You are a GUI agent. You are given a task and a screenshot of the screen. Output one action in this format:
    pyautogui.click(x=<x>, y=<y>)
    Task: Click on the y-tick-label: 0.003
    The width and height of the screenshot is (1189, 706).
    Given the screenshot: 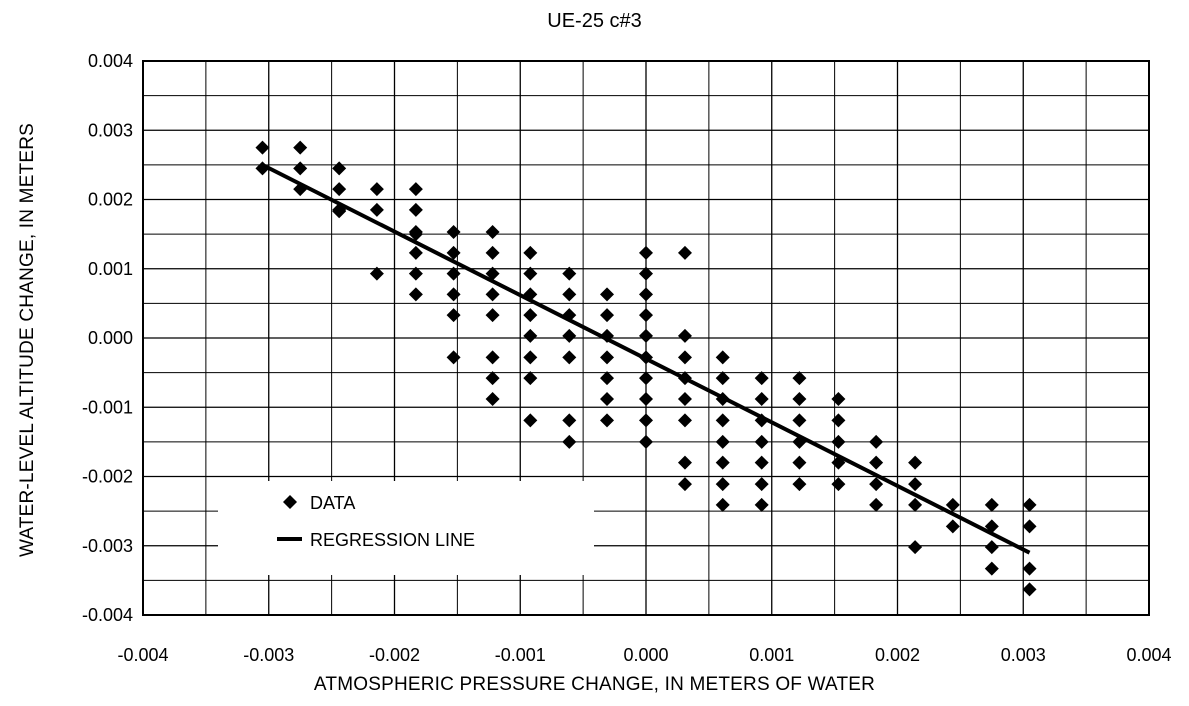 What is the action you would take?
    pyautogui.click(x=110, y=130)
    